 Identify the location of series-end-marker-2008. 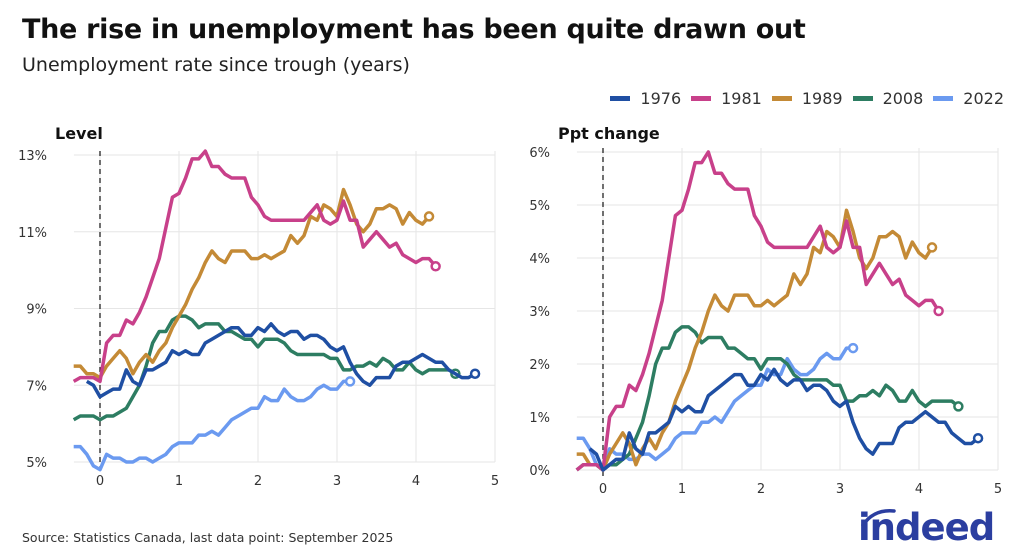
(958, 406).